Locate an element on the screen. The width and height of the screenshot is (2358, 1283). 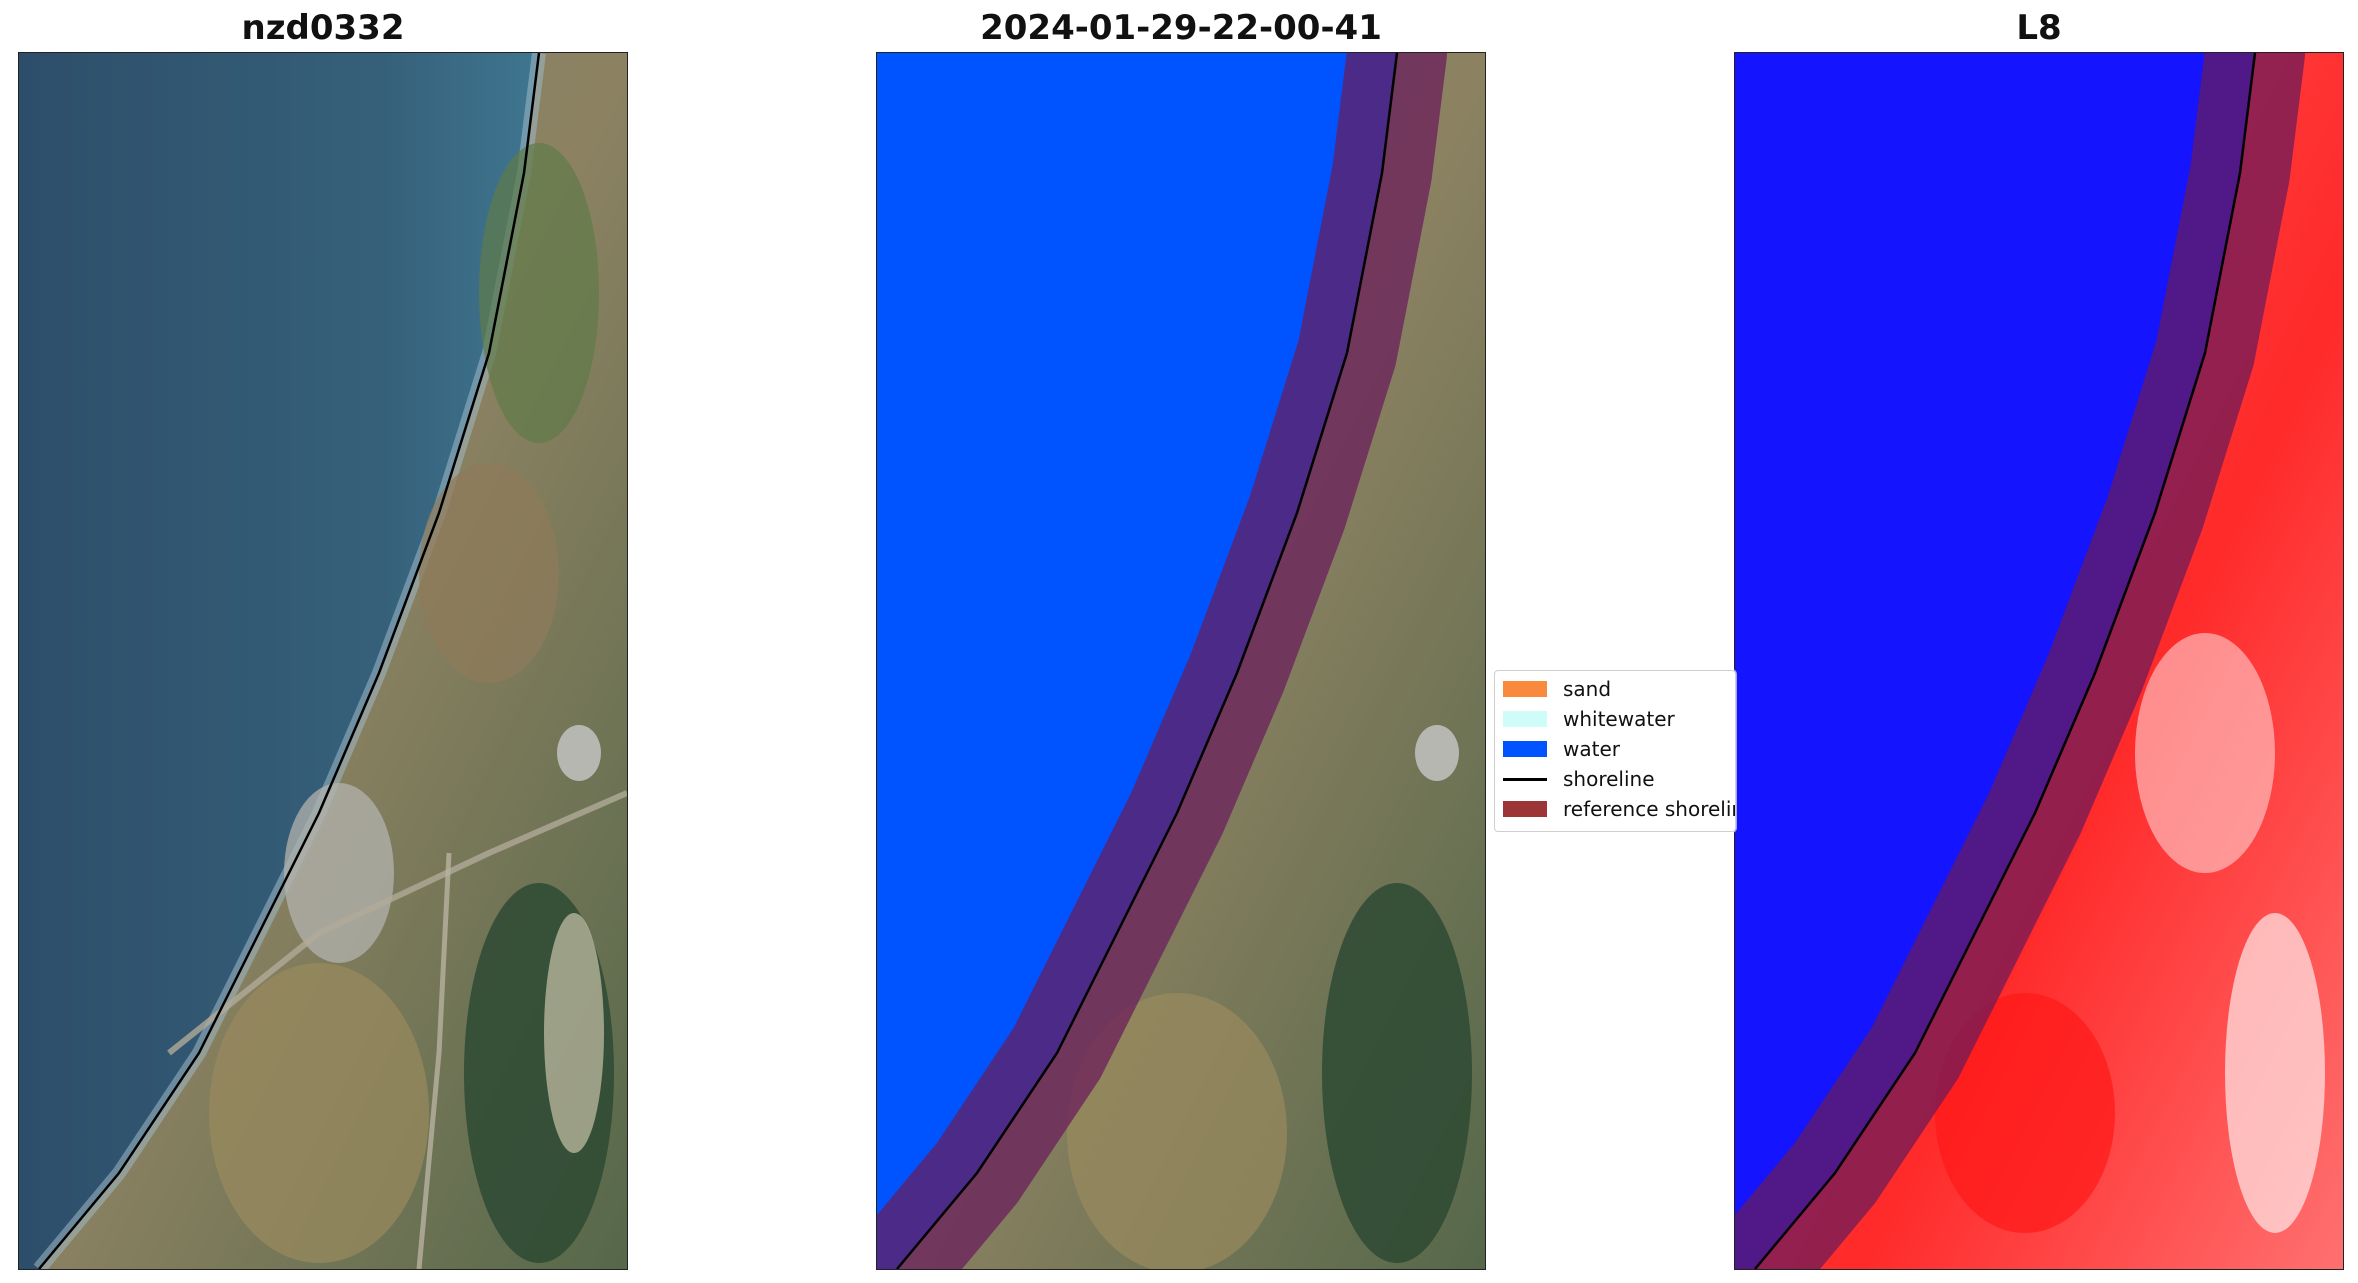
legend-item-shoreline: shoreline is located at coordinates (1579, 779).